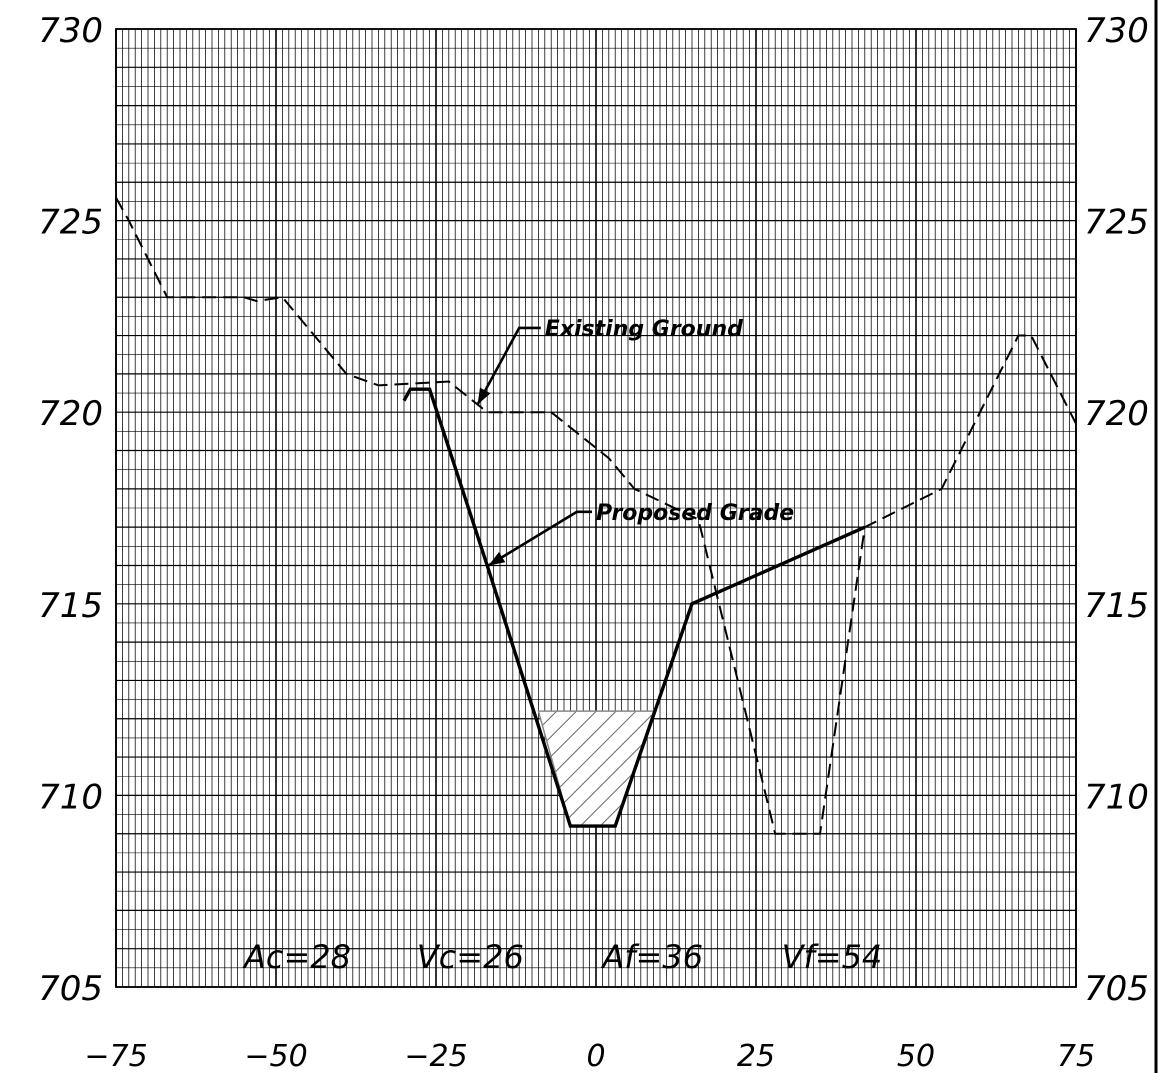 The image size is (1161, 1073). What do you see at coordinates (1116, 414) in the screenshot?
I see `y-tick-label-right: 720` at bounding box center [1116, 414].